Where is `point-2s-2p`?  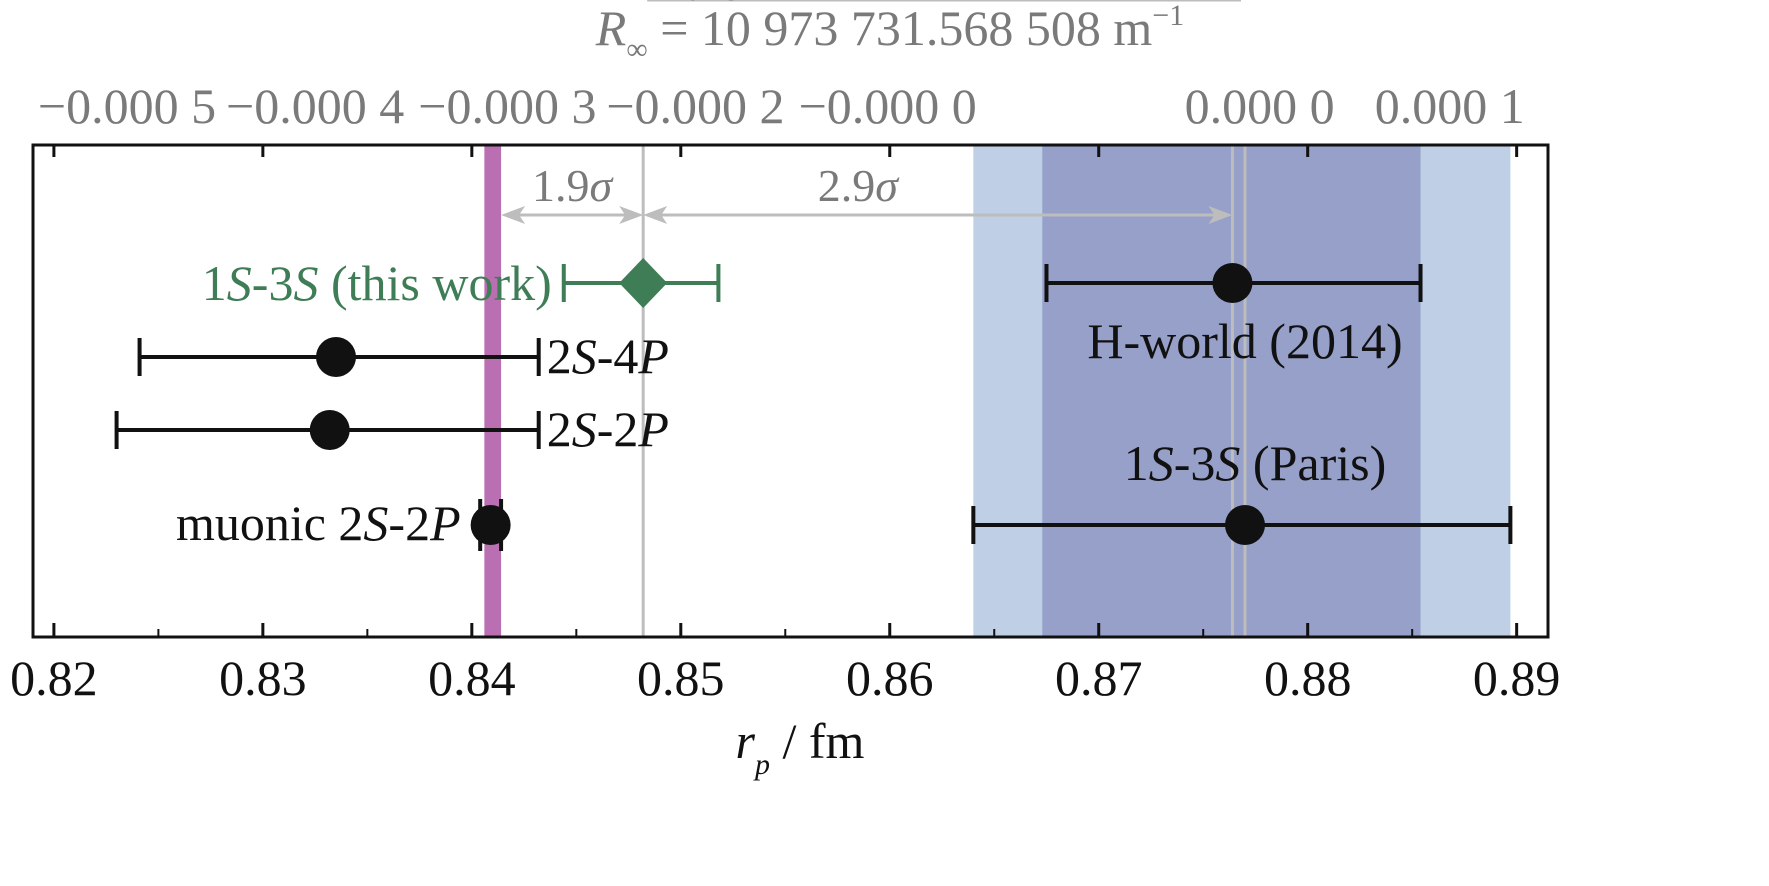
point-2s-2p is located at coordinates (327, 430).